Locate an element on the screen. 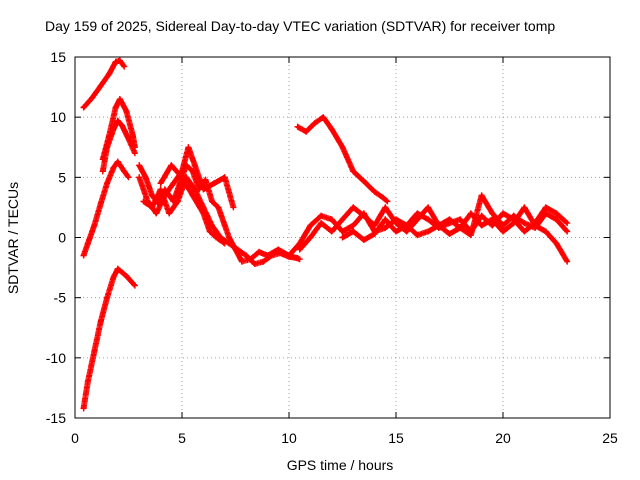  y-tick-label: 5 is located at coordinates (62, 177).